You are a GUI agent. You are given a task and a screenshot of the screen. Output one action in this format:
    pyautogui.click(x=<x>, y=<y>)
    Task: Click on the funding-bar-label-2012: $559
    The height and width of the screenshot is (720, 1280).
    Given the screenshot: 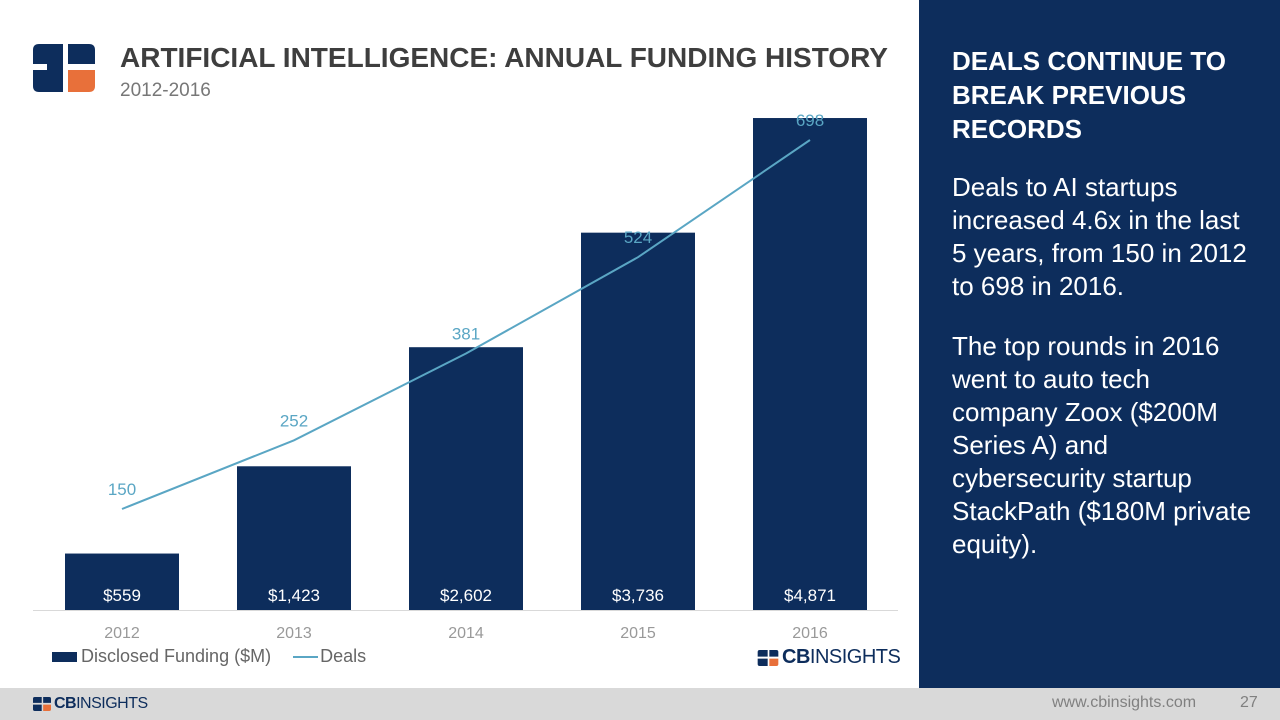 What is the action you would take?
    pyautogui.click(x=122, y=595)
    